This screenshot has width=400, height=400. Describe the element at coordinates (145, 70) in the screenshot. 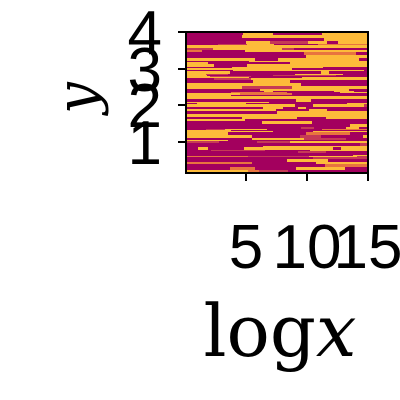

I see `y-tick-label-3: 3` at that location.